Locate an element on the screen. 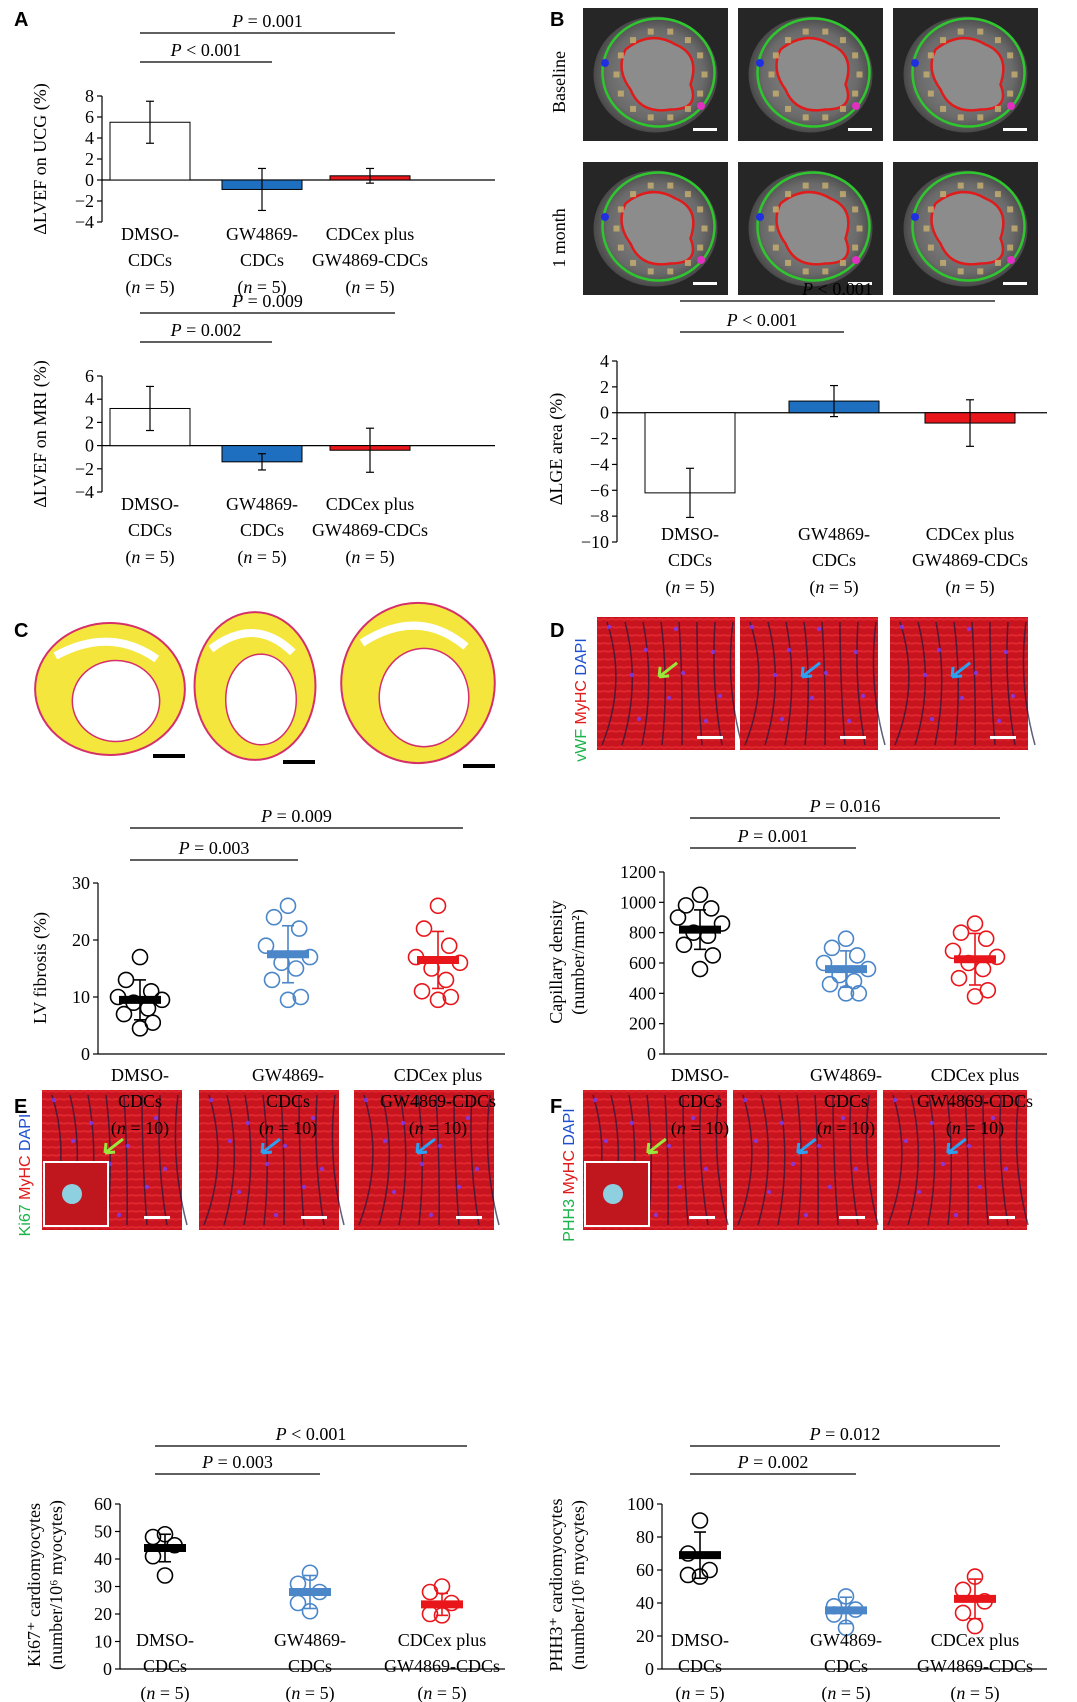  y-axis-label-units: (number/10⁶ myocytes) is located at coordinates (56, 1585).